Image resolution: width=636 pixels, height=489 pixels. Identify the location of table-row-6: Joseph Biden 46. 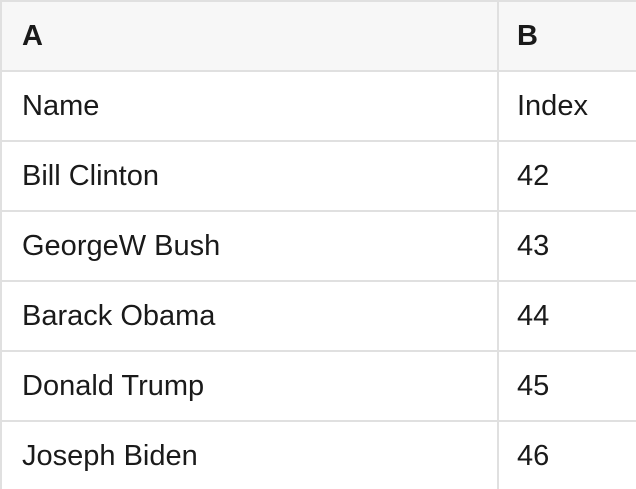
(318, 455).